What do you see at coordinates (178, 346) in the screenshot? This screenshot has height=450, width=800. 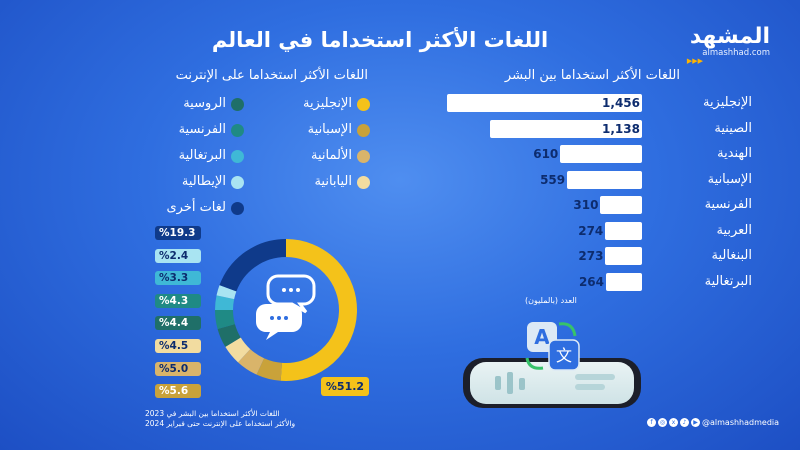 I see `percent-pill: %4.5` at bounding box center [178, 346].